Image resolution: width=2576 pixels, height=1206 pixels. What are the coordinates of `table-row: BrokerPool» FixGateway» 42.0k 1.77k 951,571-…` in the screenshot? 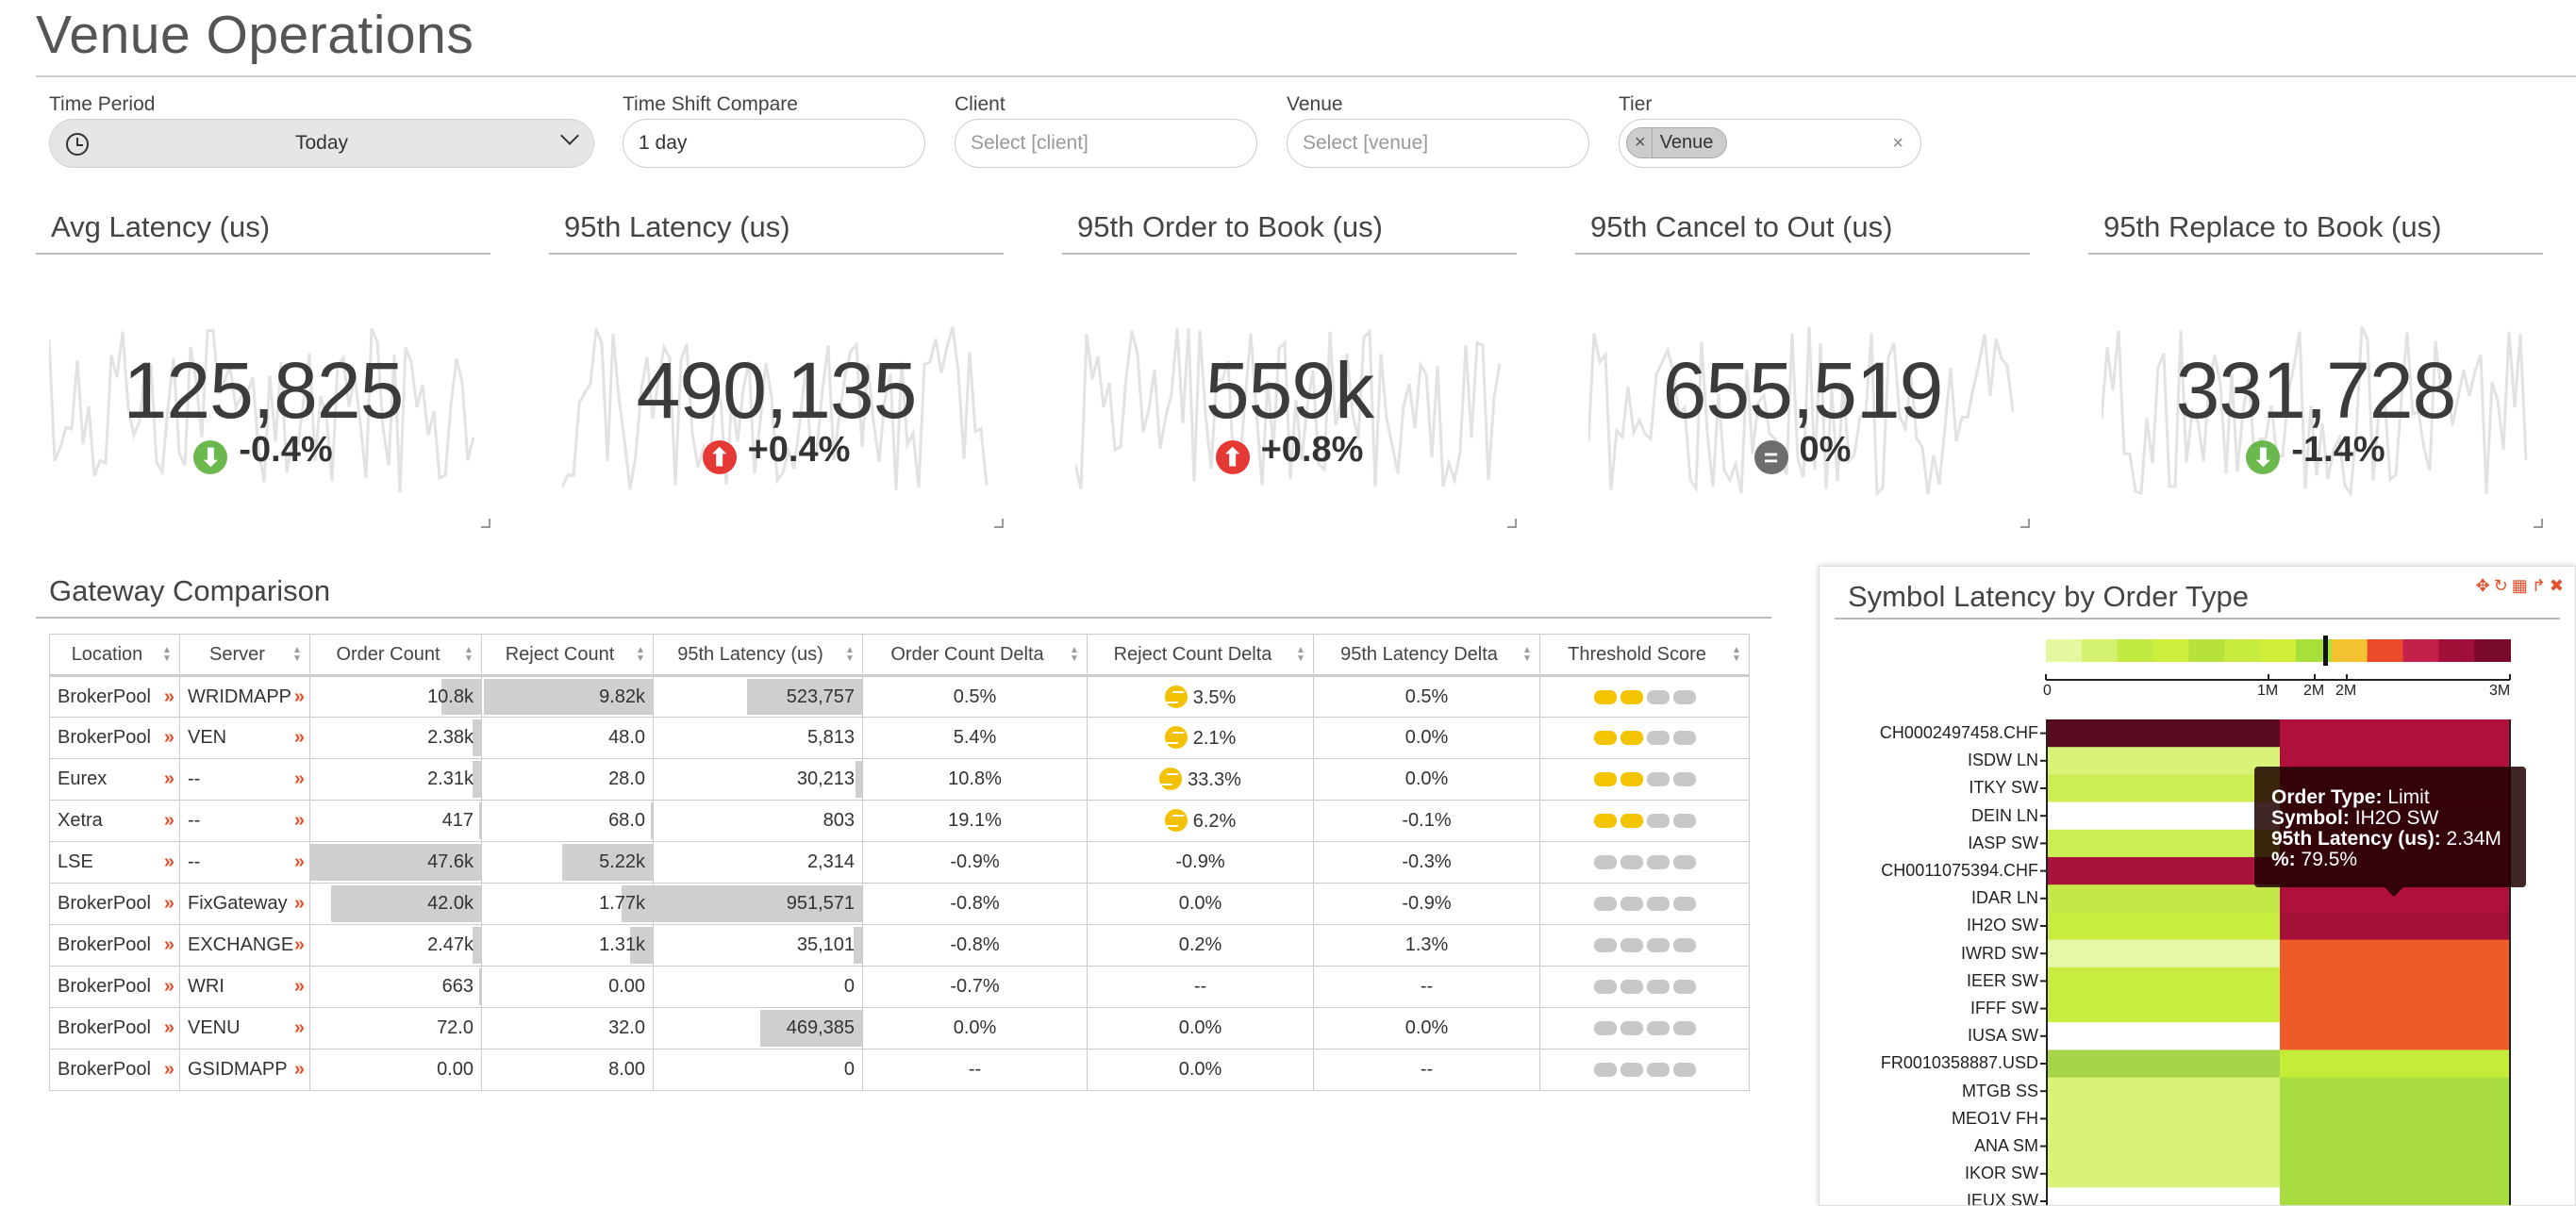 It's located at (899, 904).